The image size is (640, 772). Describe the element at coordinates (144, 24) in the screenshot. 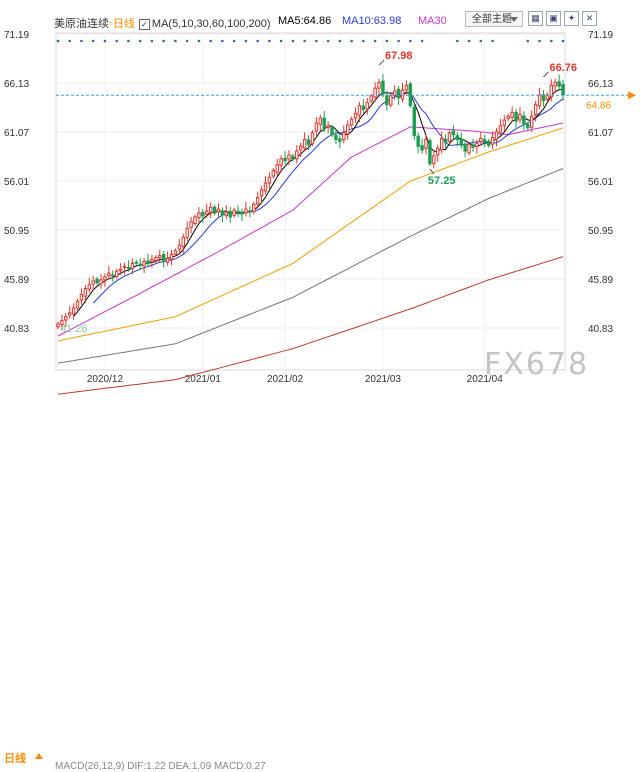

I see `ma-toggle-checkbox: ✓` at that location.